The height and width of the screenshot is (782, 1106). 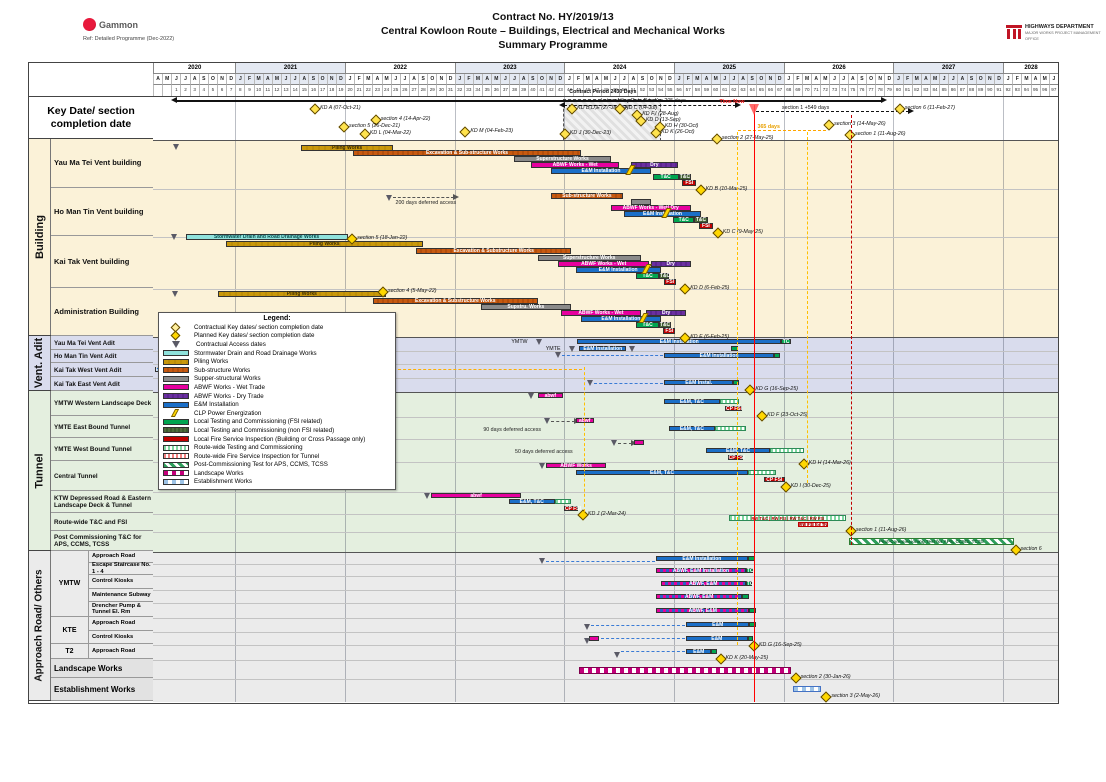 I want to click on year-cell: 2020, so click(x=194, y=68).